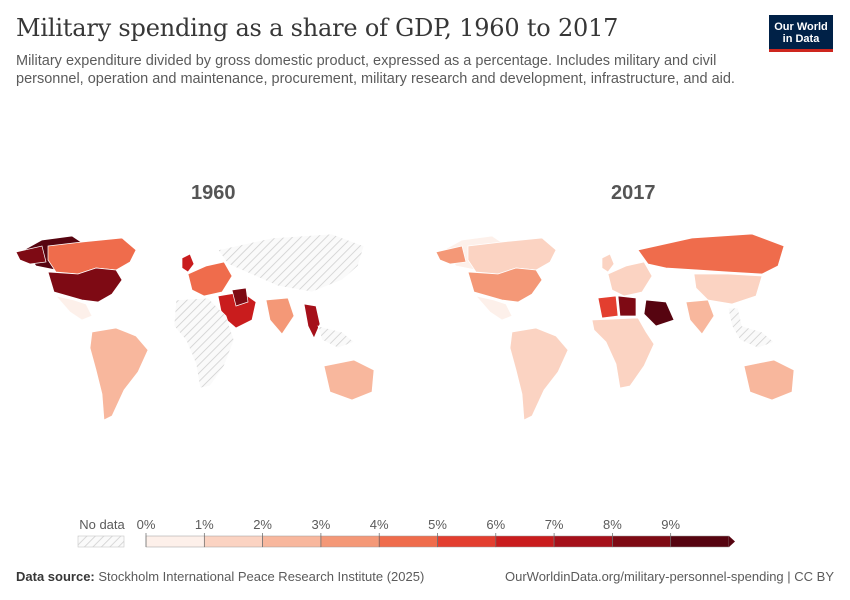 This screenshot has width=850, height=600. What do you see at coordinates (700, 317) in the screenshot?
I see `region-india-2017` at bounding box center [700, 317].